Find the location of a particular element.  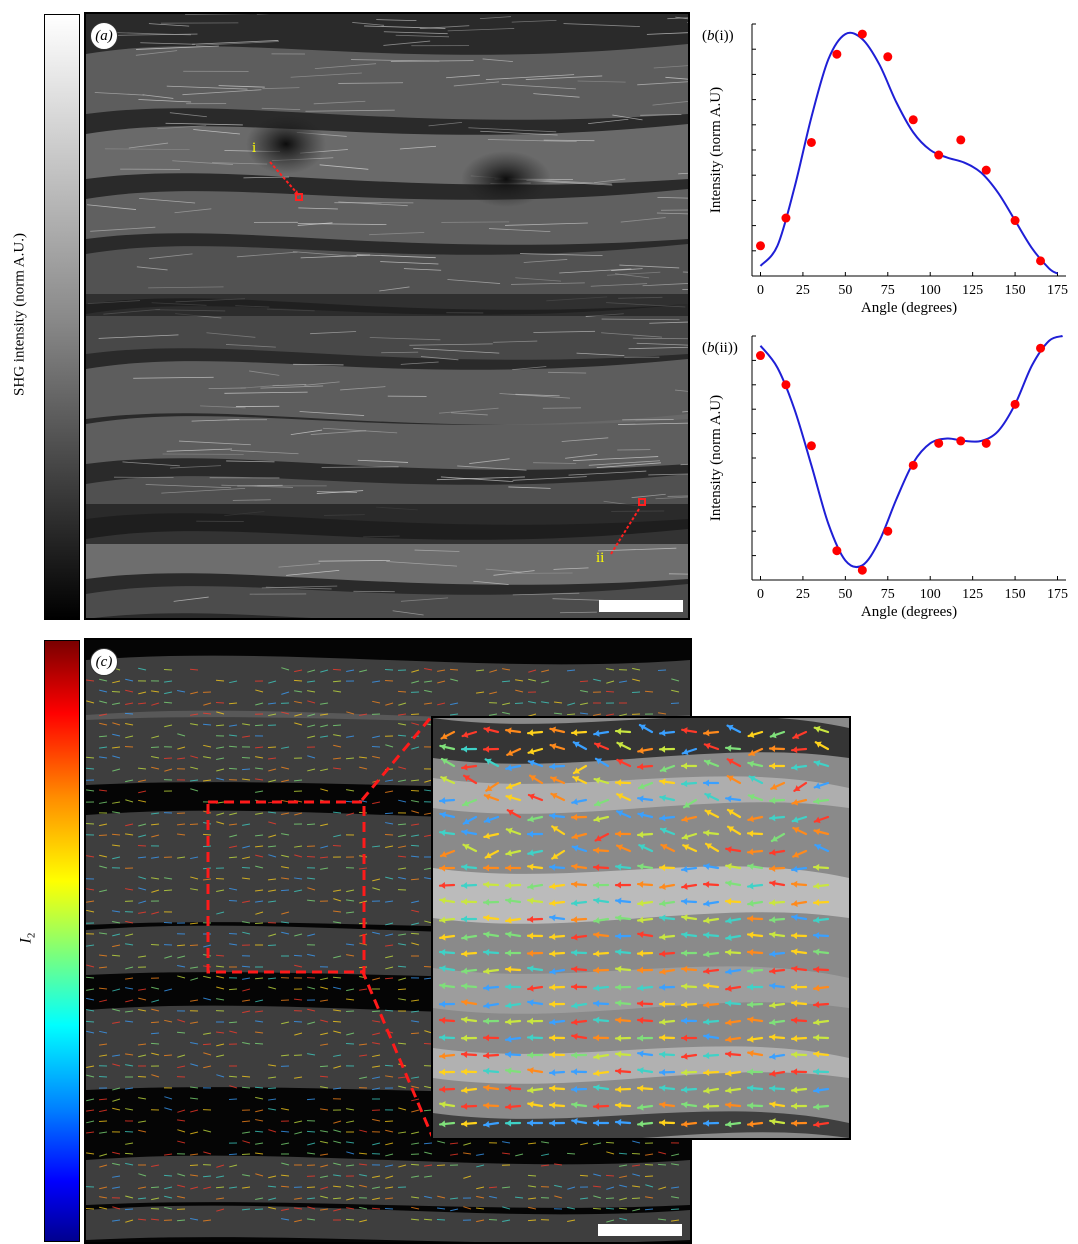

zoomed-inset is located at coordinates (641, 928).